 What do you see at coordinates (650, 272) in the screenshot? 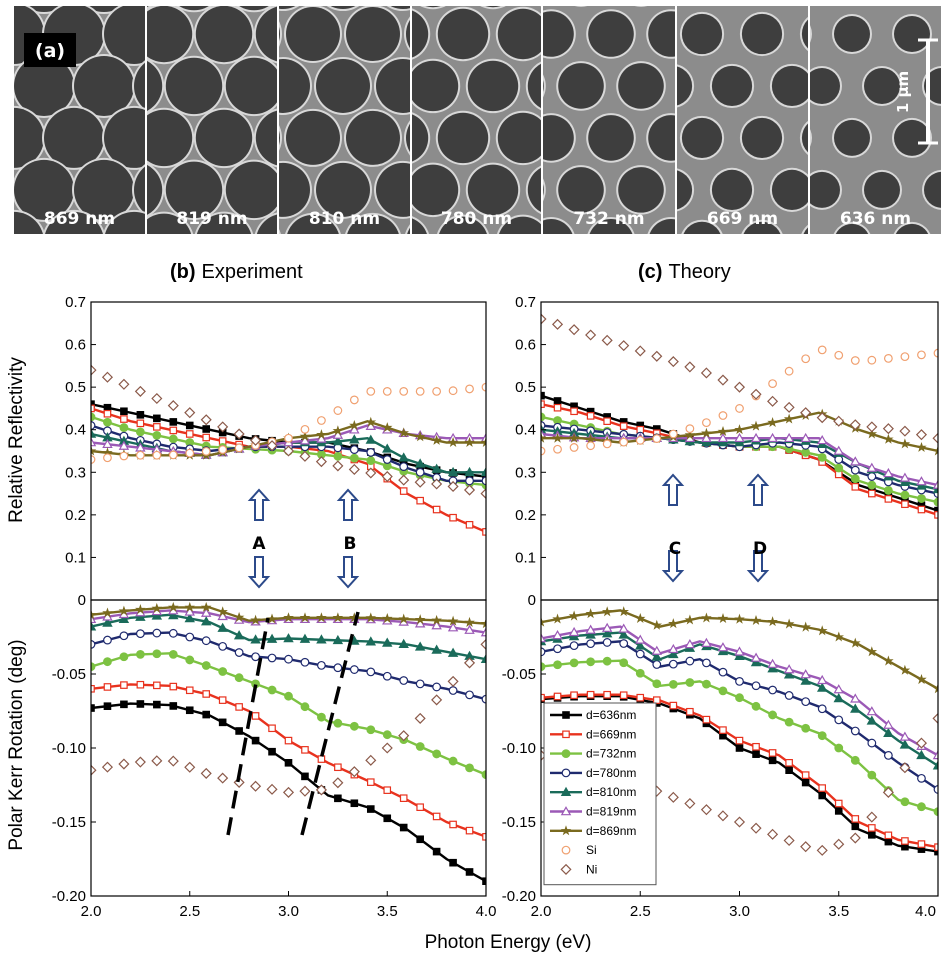
I see `panel-c-tag: (c)` at bounding box center [650, 272].